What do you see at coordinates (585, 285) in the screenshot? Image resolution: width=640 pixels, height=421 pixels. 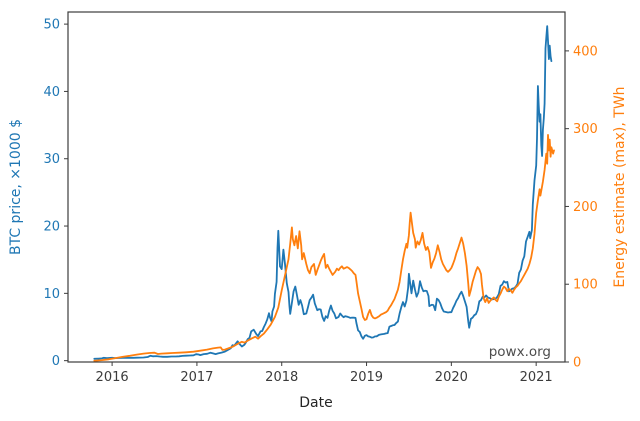 I see `right-y-tick-label: 100` at bounding box center [585, 285].